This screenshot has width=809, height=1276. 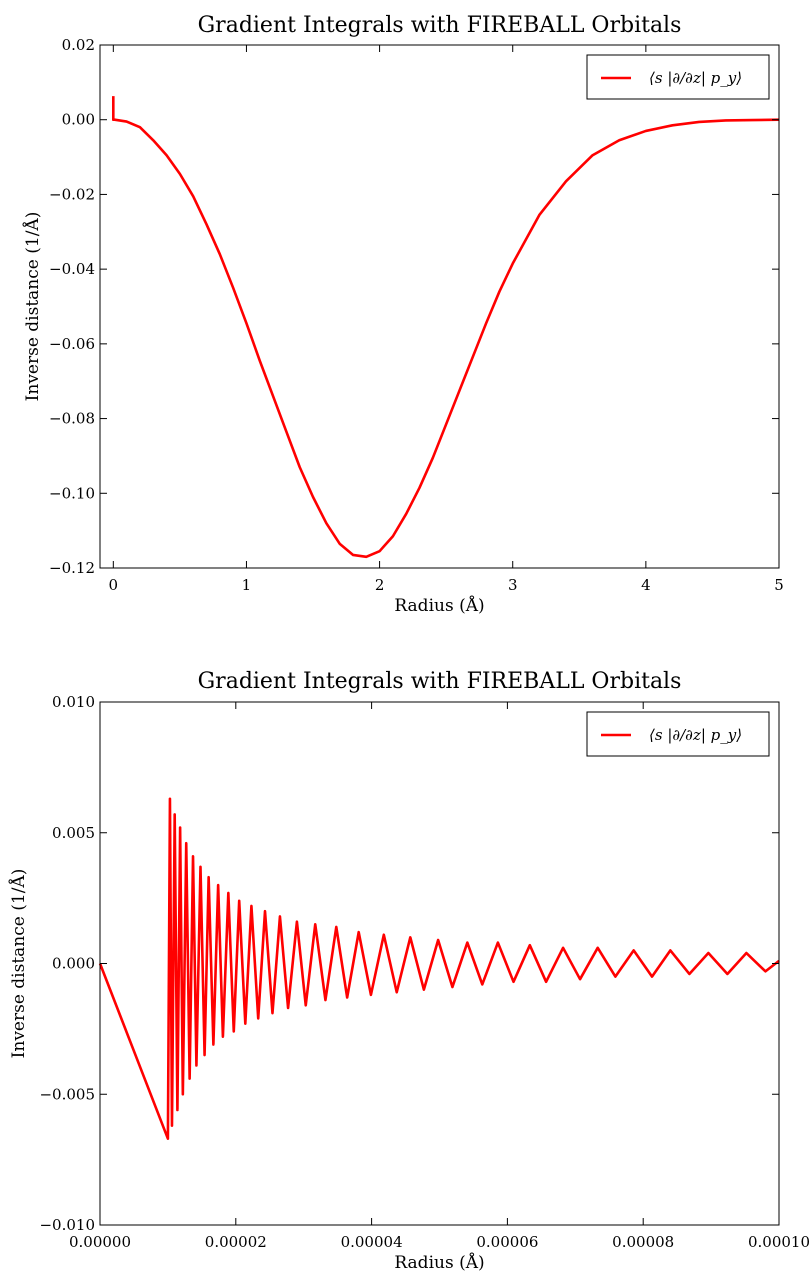 What do you see at coordinates (73, 833) in the screenshot?
I see `y-tick-label: 0.005` at bounding box center [73, 833].